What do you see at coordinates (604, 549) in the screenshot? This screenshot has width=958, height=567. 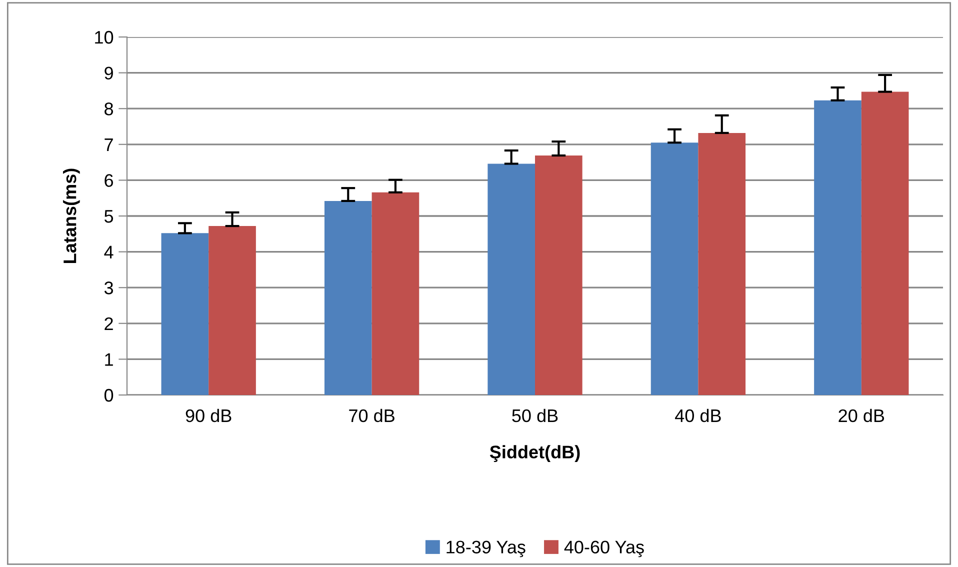 I see `legend-label: 40-60 Yaş` at bounding box center [604, 549].